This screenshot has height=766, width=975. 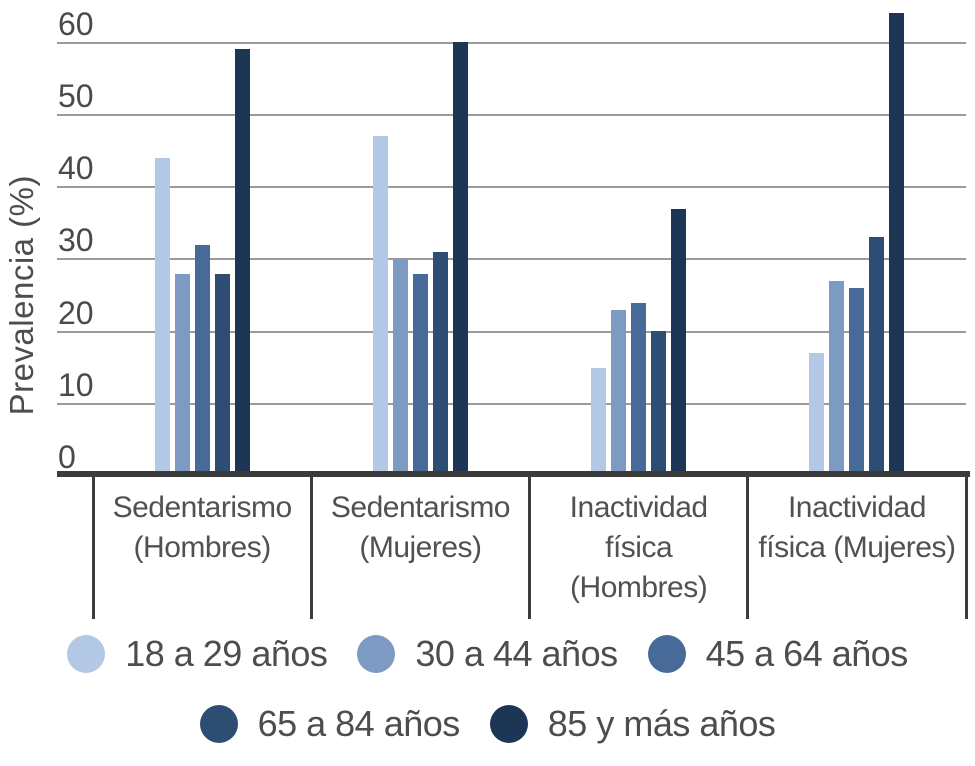 I want to click on y-tick-label: 20, so click(x=76, y=312).